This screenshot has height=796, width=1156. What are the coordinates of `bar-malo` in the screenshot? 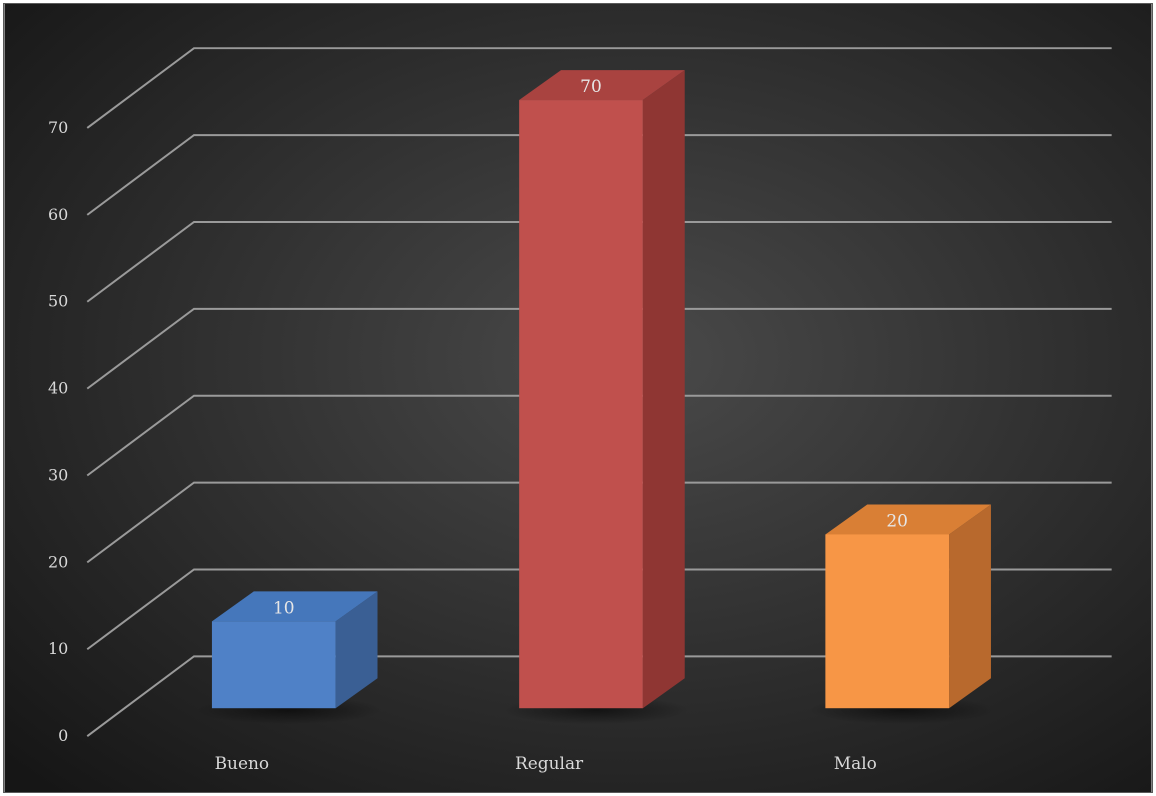 It's located at (902, 614).